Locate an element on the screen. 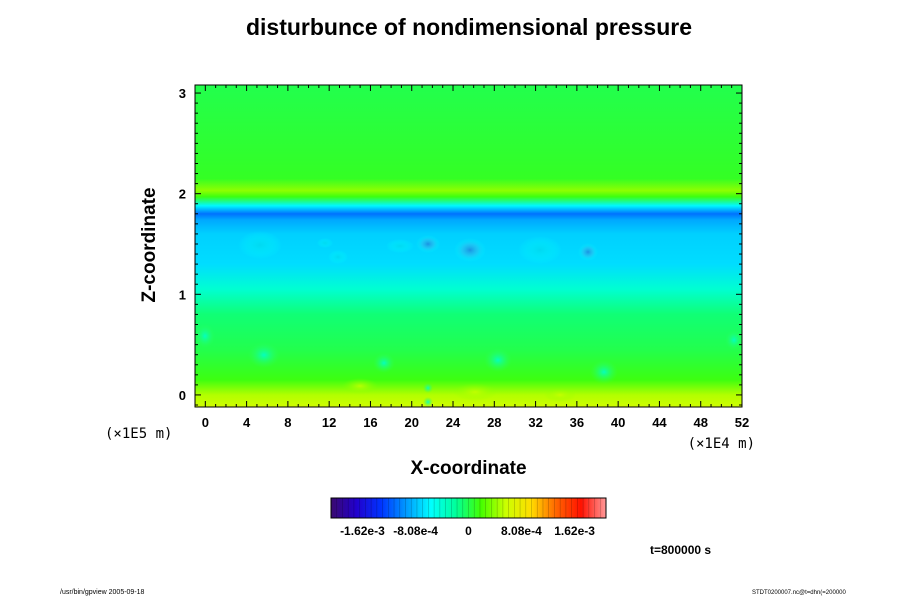  x-tick-label: 16 is located at coordinates (370, 422).